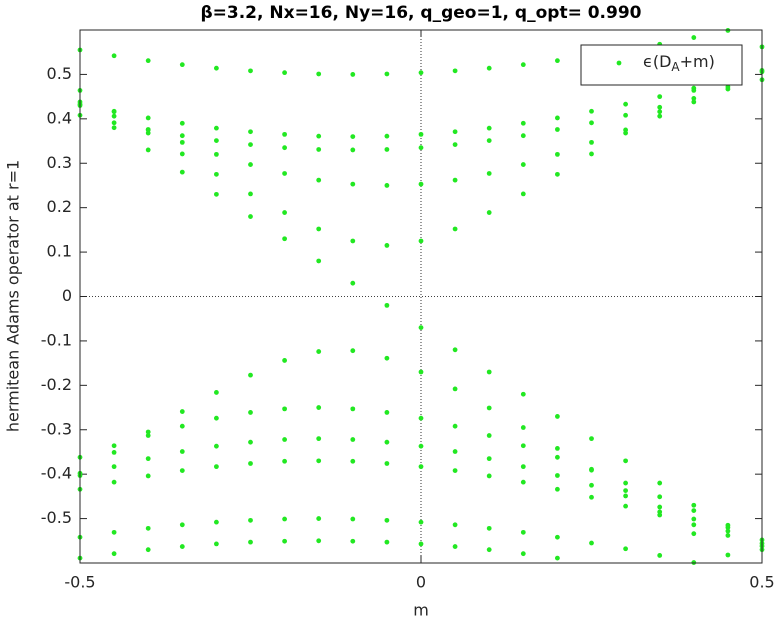 The width and height of the screenshot is (777, 623). I want to click on y-tick-label: -0.4, so click(56, 473).